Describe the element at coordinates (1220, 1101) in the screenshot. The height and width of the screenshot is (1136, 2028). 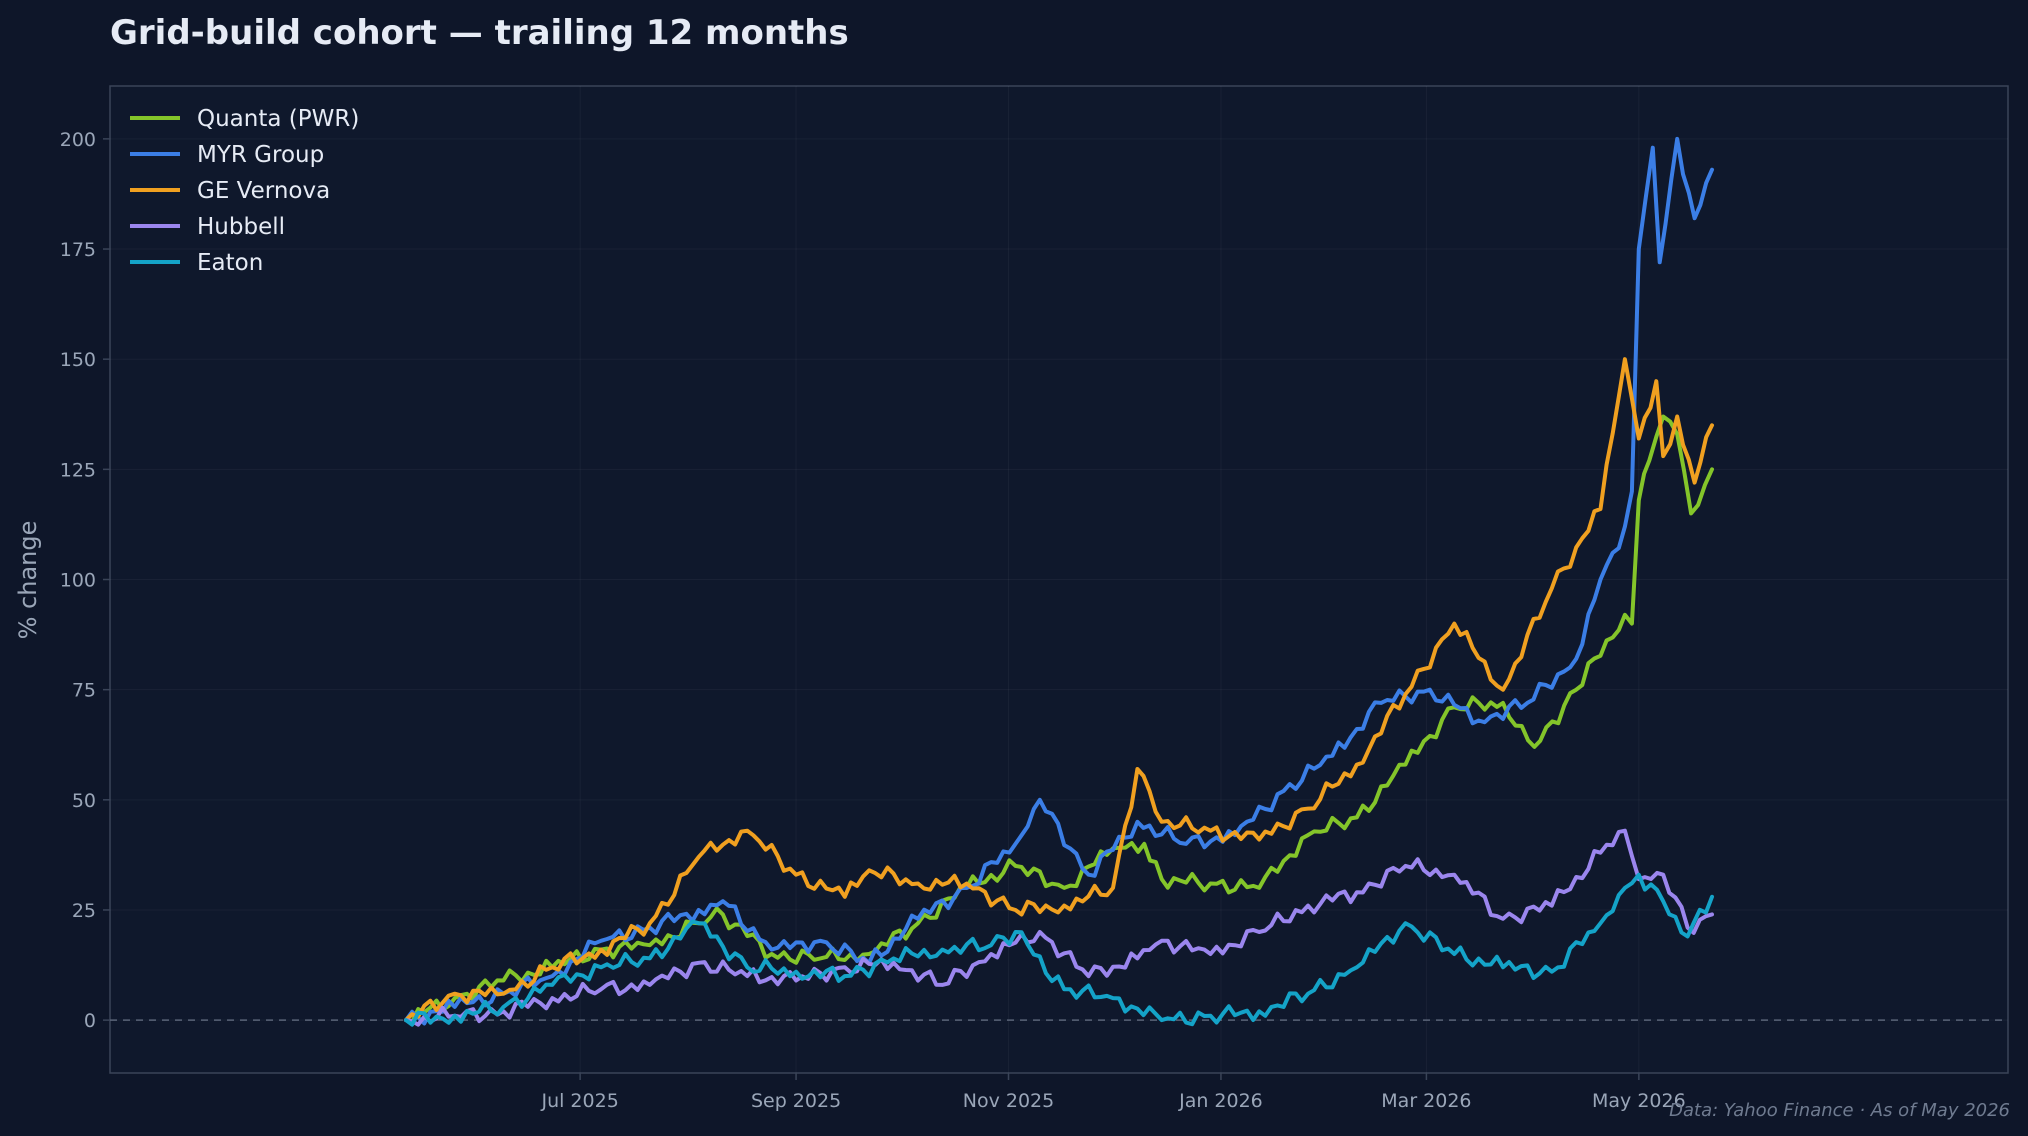
I see `x-tick-label: Jan 2026` at that location.